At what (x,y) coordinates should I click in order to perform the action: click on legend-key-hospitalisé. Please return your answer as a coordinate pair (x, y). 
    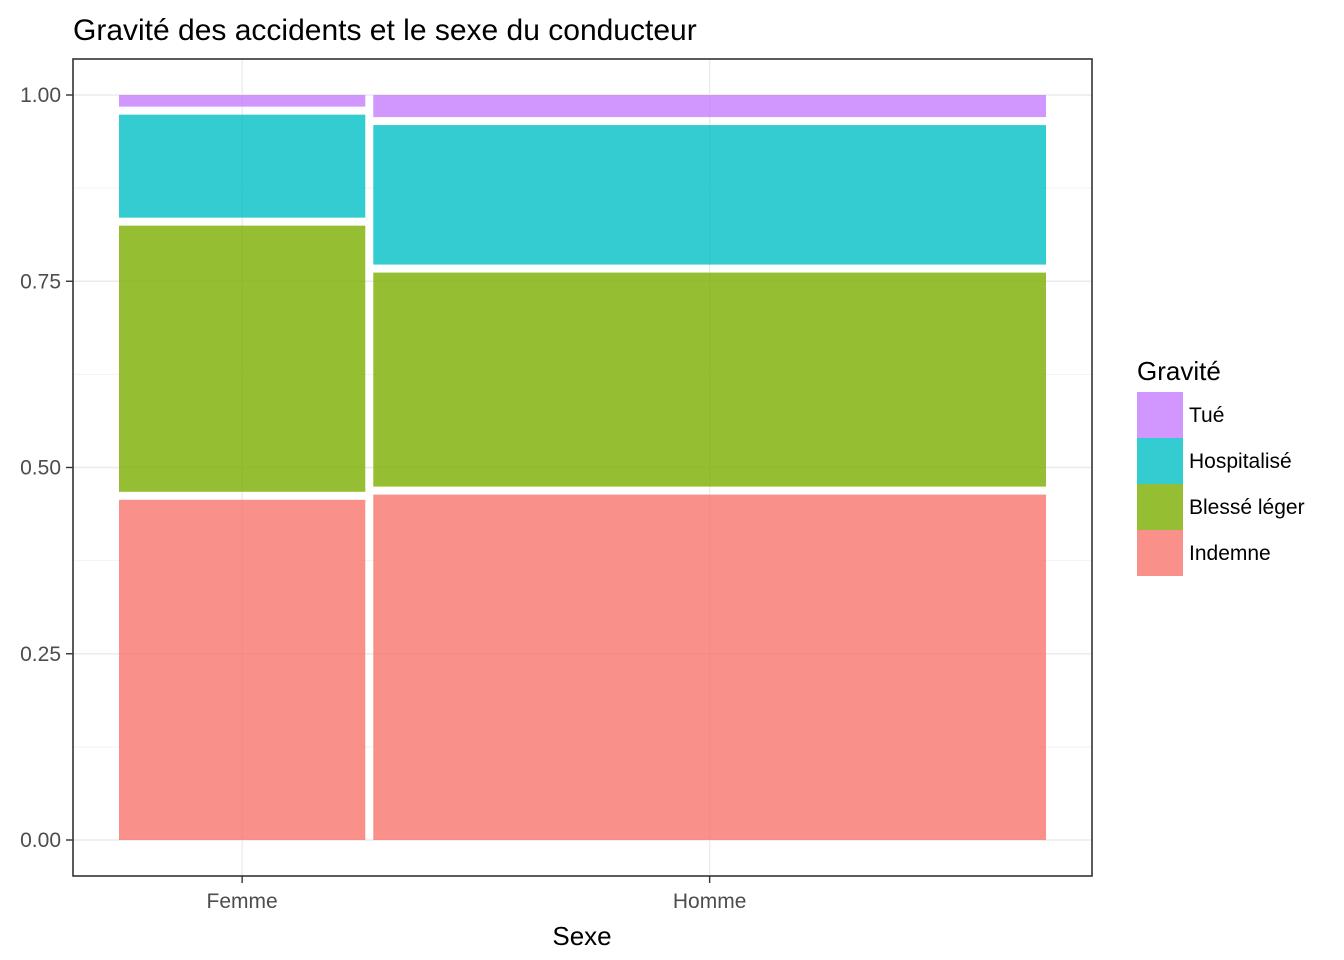
    Looking at the image, I should click on (1160, 461).